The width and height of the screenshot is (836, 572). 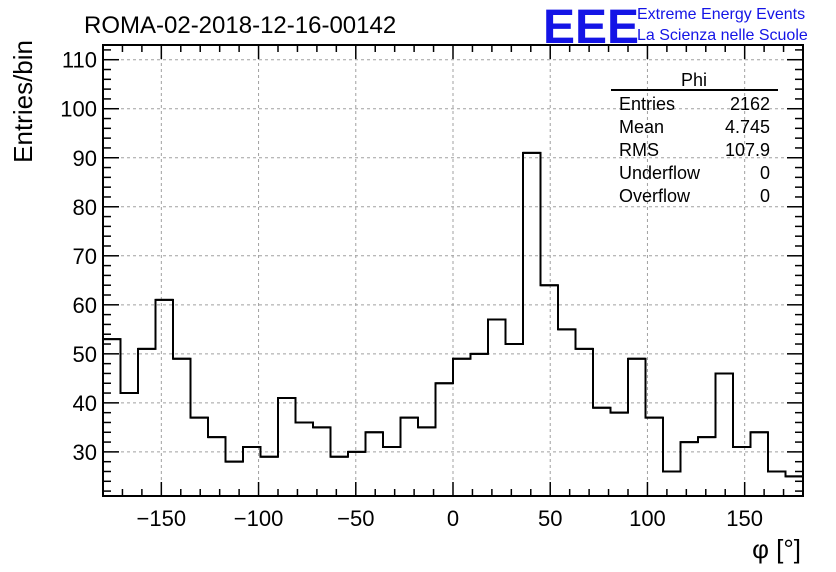 I want to click on x-tick-label: 100, so click(x=647, y=518).